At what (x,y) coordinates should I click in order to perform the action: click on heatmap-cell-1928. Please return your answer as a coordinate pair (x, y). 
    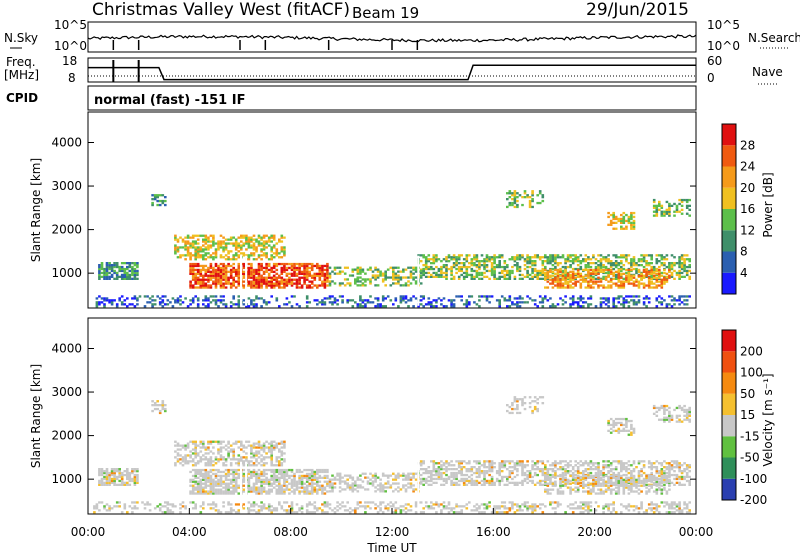
    Looking at the image, I should click on (565, 483).